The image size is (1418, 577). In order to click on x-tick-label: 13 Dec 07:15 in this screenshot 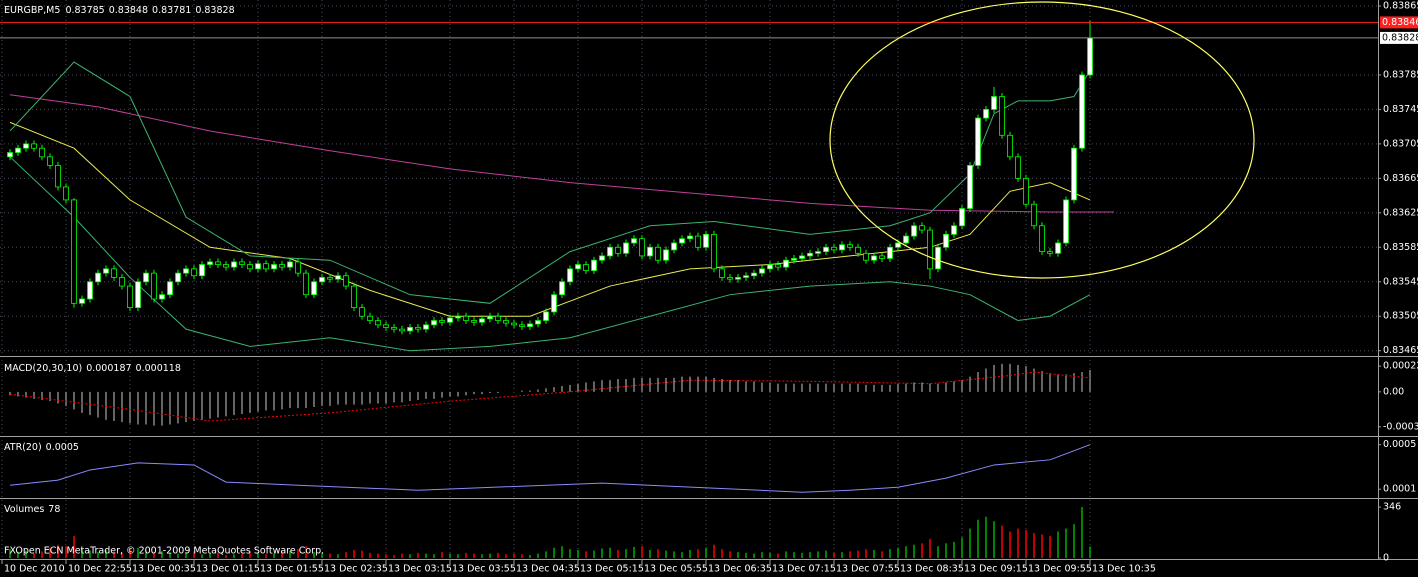, I will do `click(804, 569)`.